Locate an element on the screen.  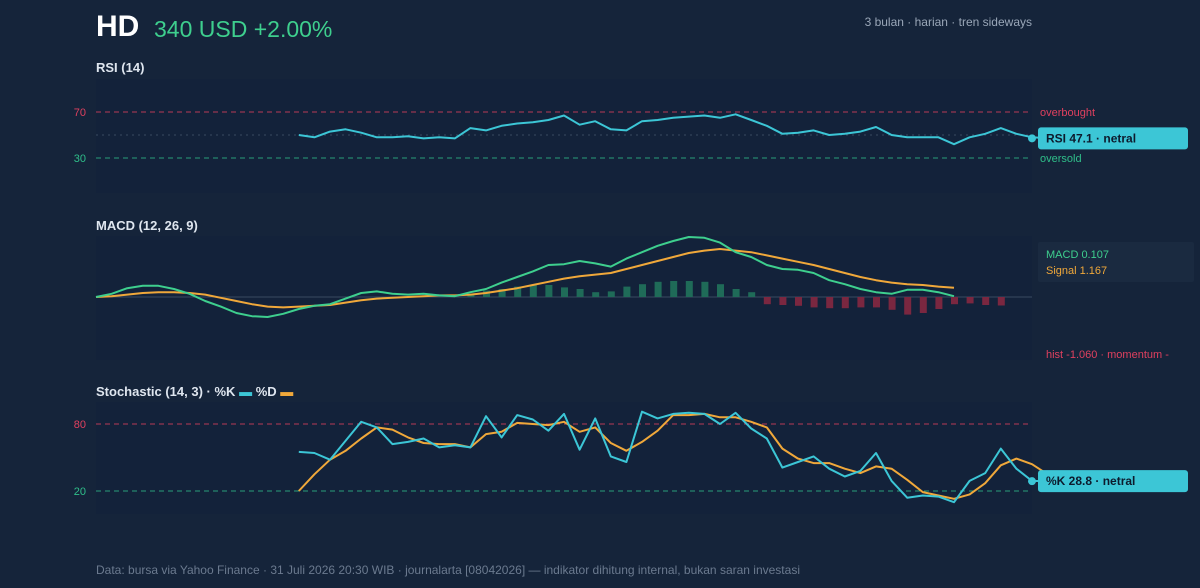
stochastic-tick-label: 80 is located at coordinates (80, 425).